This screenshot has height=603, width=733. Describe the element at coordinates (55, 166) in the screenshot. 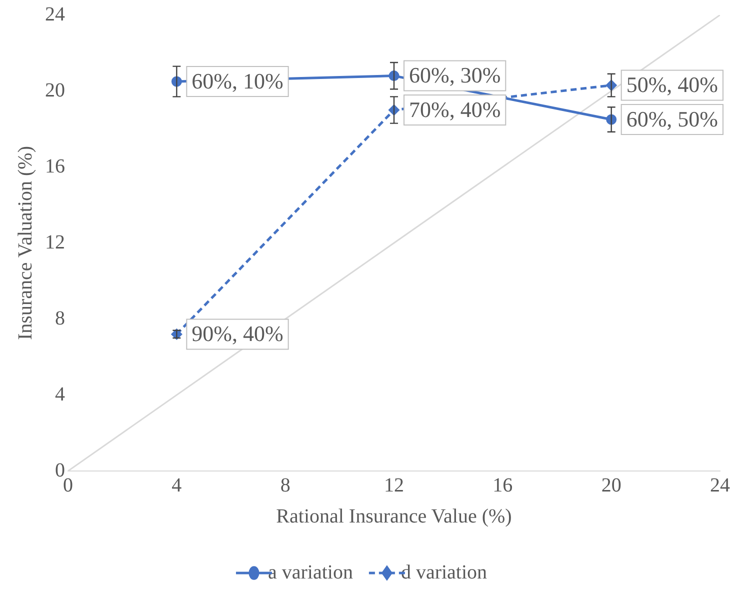

I see `y-tick-label: 16` at that location.